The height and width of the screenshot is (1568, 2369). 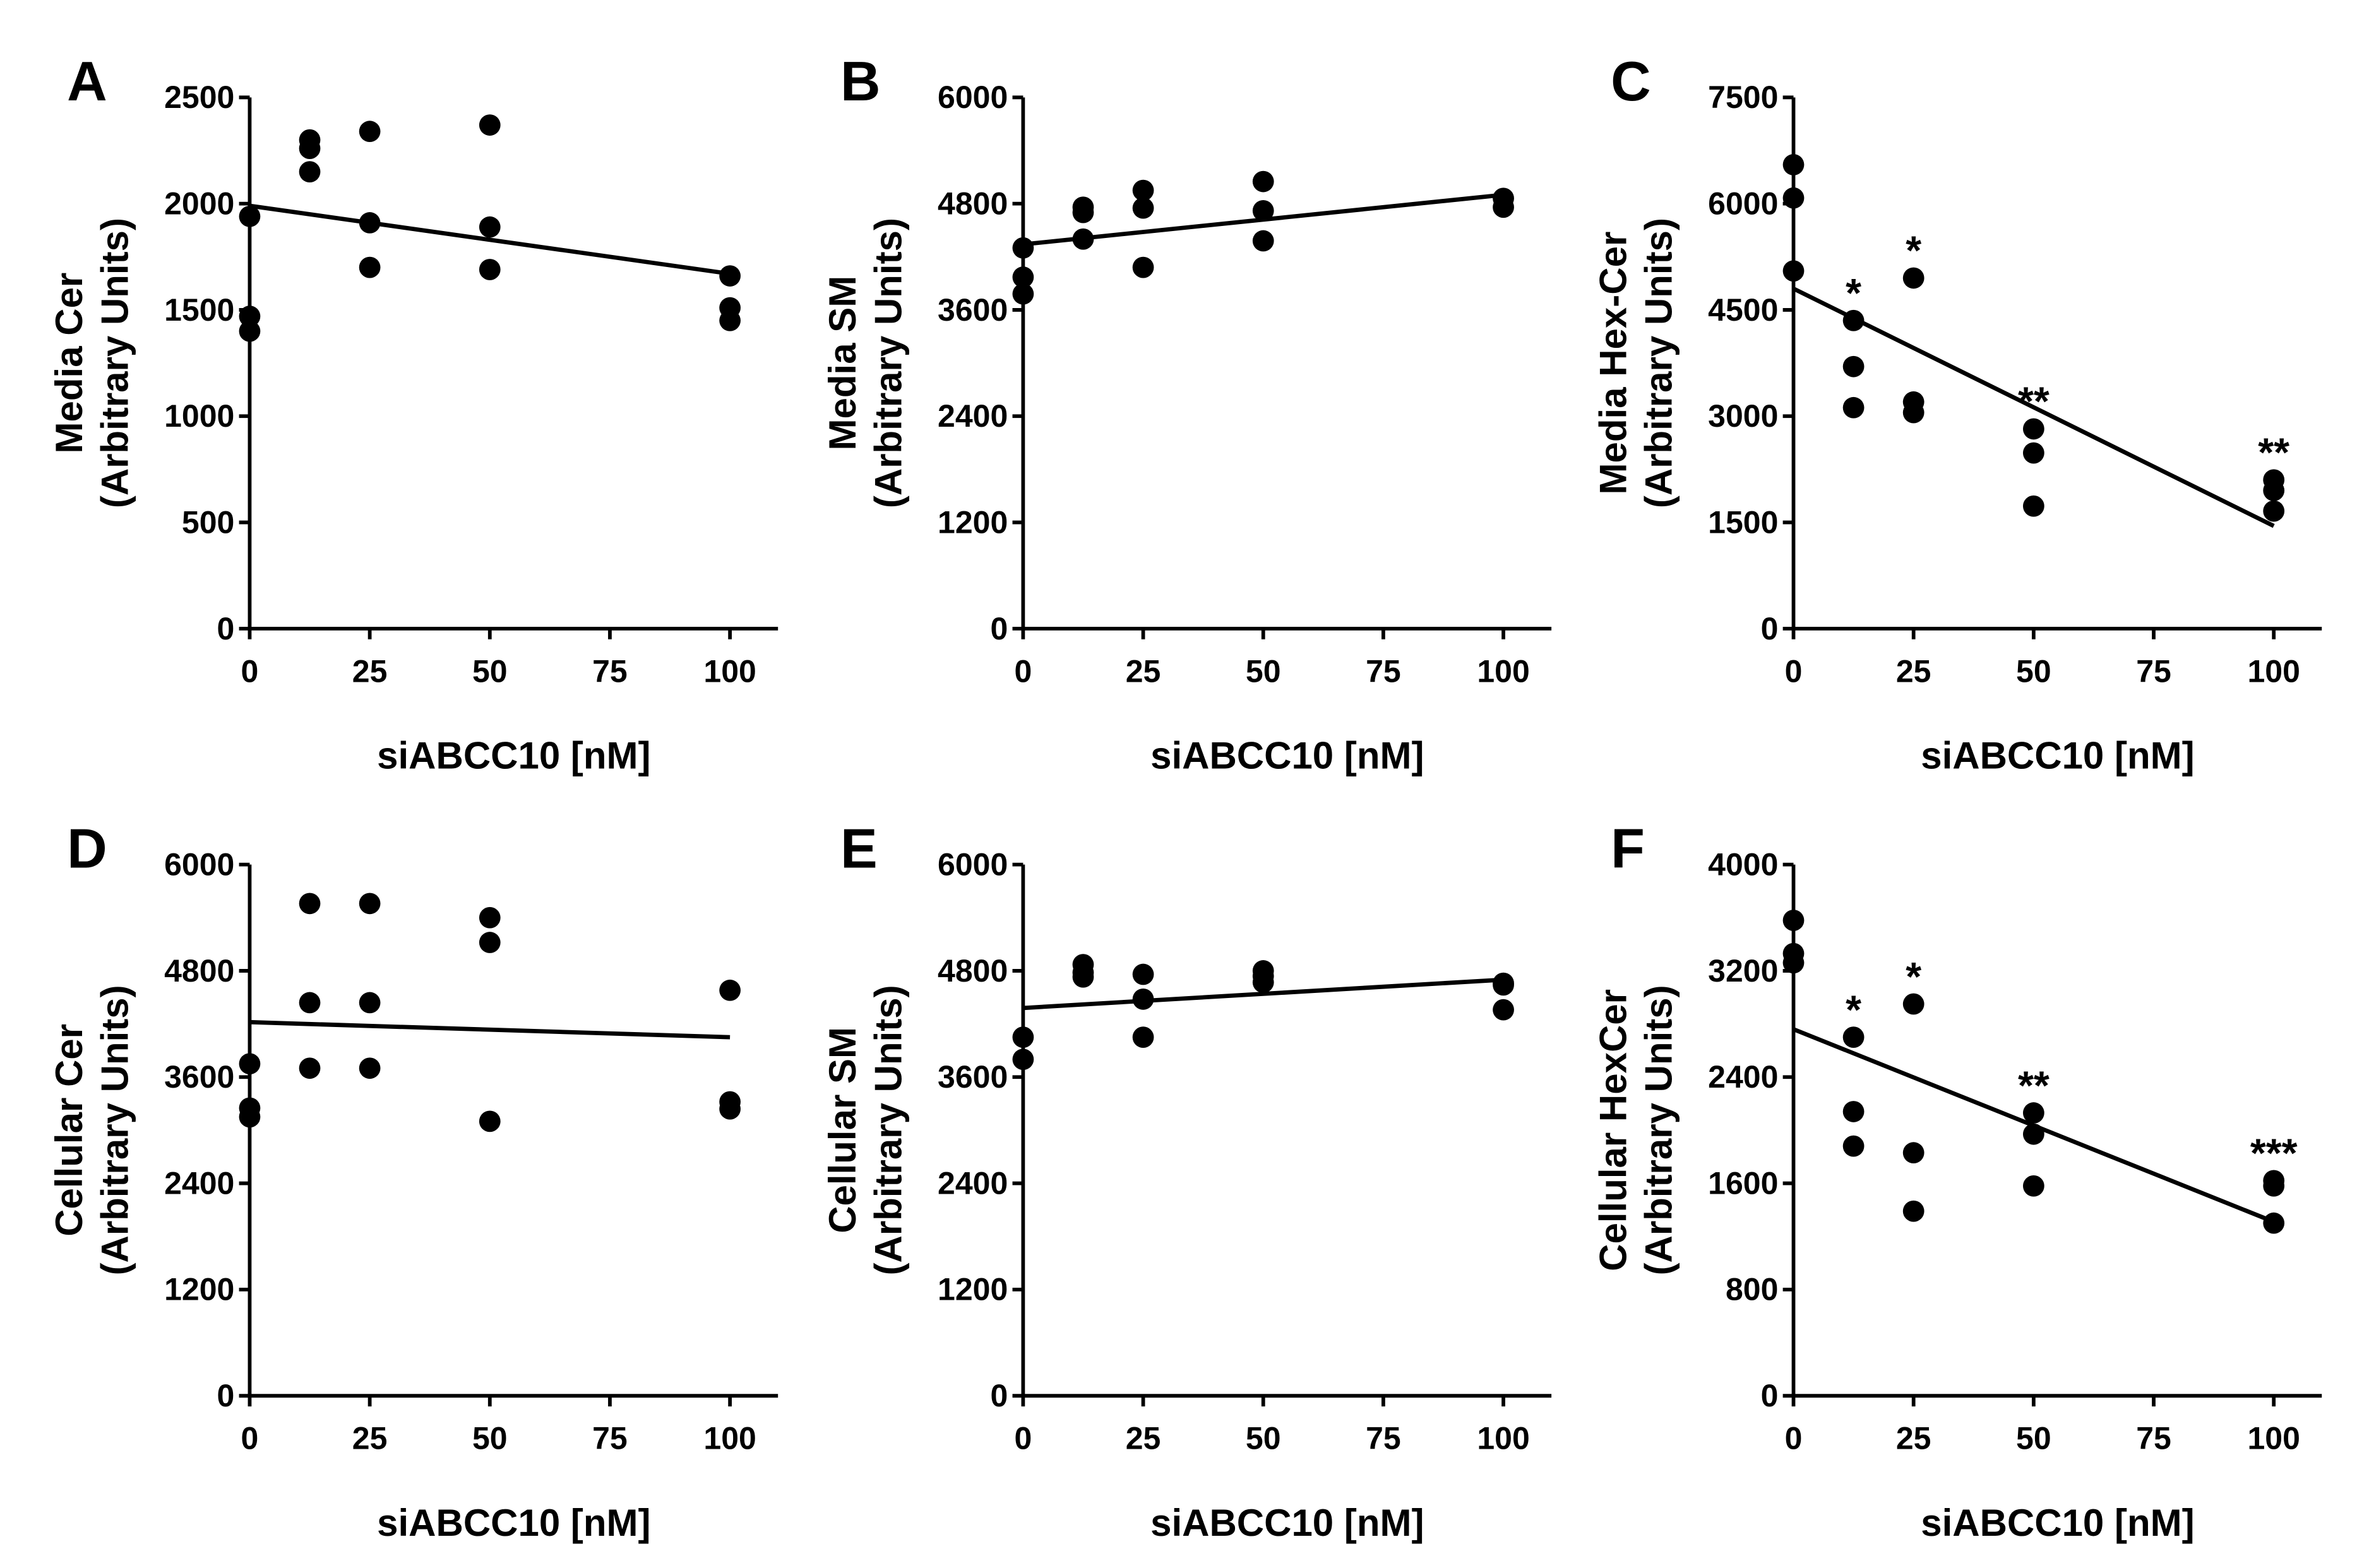 What do you see at coordinates (1743, 865) in the screenshot?
I see `y-tick-label: 4000` at bounding box center [1743, 865].